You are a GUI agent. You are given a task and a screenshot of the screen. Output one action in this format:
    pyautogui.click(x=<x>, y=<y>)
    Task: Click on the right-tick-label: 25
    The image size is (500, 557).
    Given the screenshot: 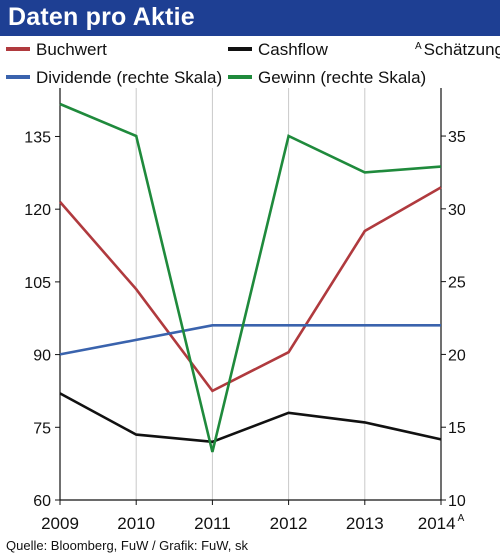 What is the action you would take?
    pyautogui.click(x=457, y=283)
    